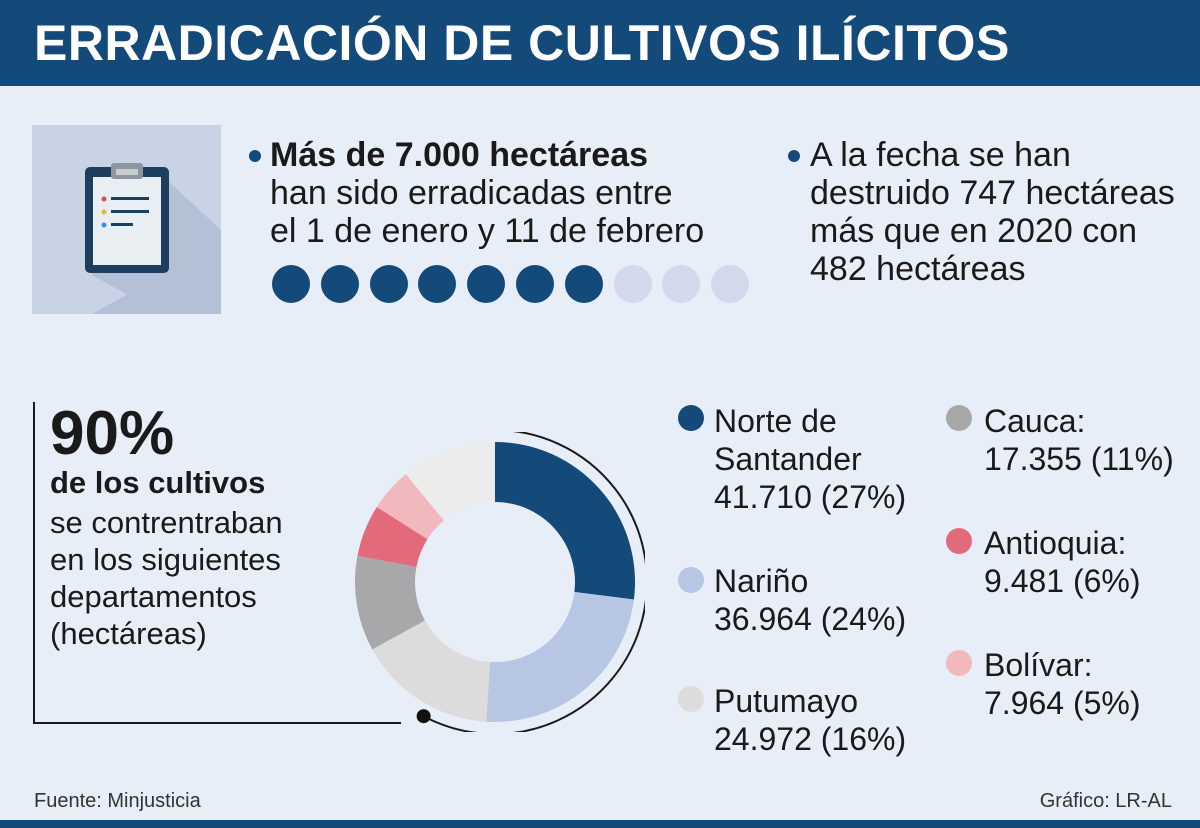 This screenshot has width=1200, height=828. I want to click on legend-item-putumayo: Putumayo 24.972 (16%), so click(810, 720).